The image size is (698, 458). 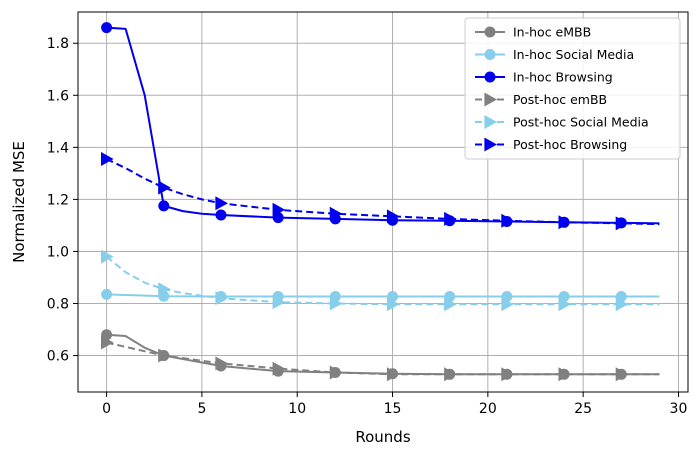 What do you see at coordinates (560, 99) in the screenshot?
I see `legend-label: Post-hoc emBB` at bounding box center [560, 99].